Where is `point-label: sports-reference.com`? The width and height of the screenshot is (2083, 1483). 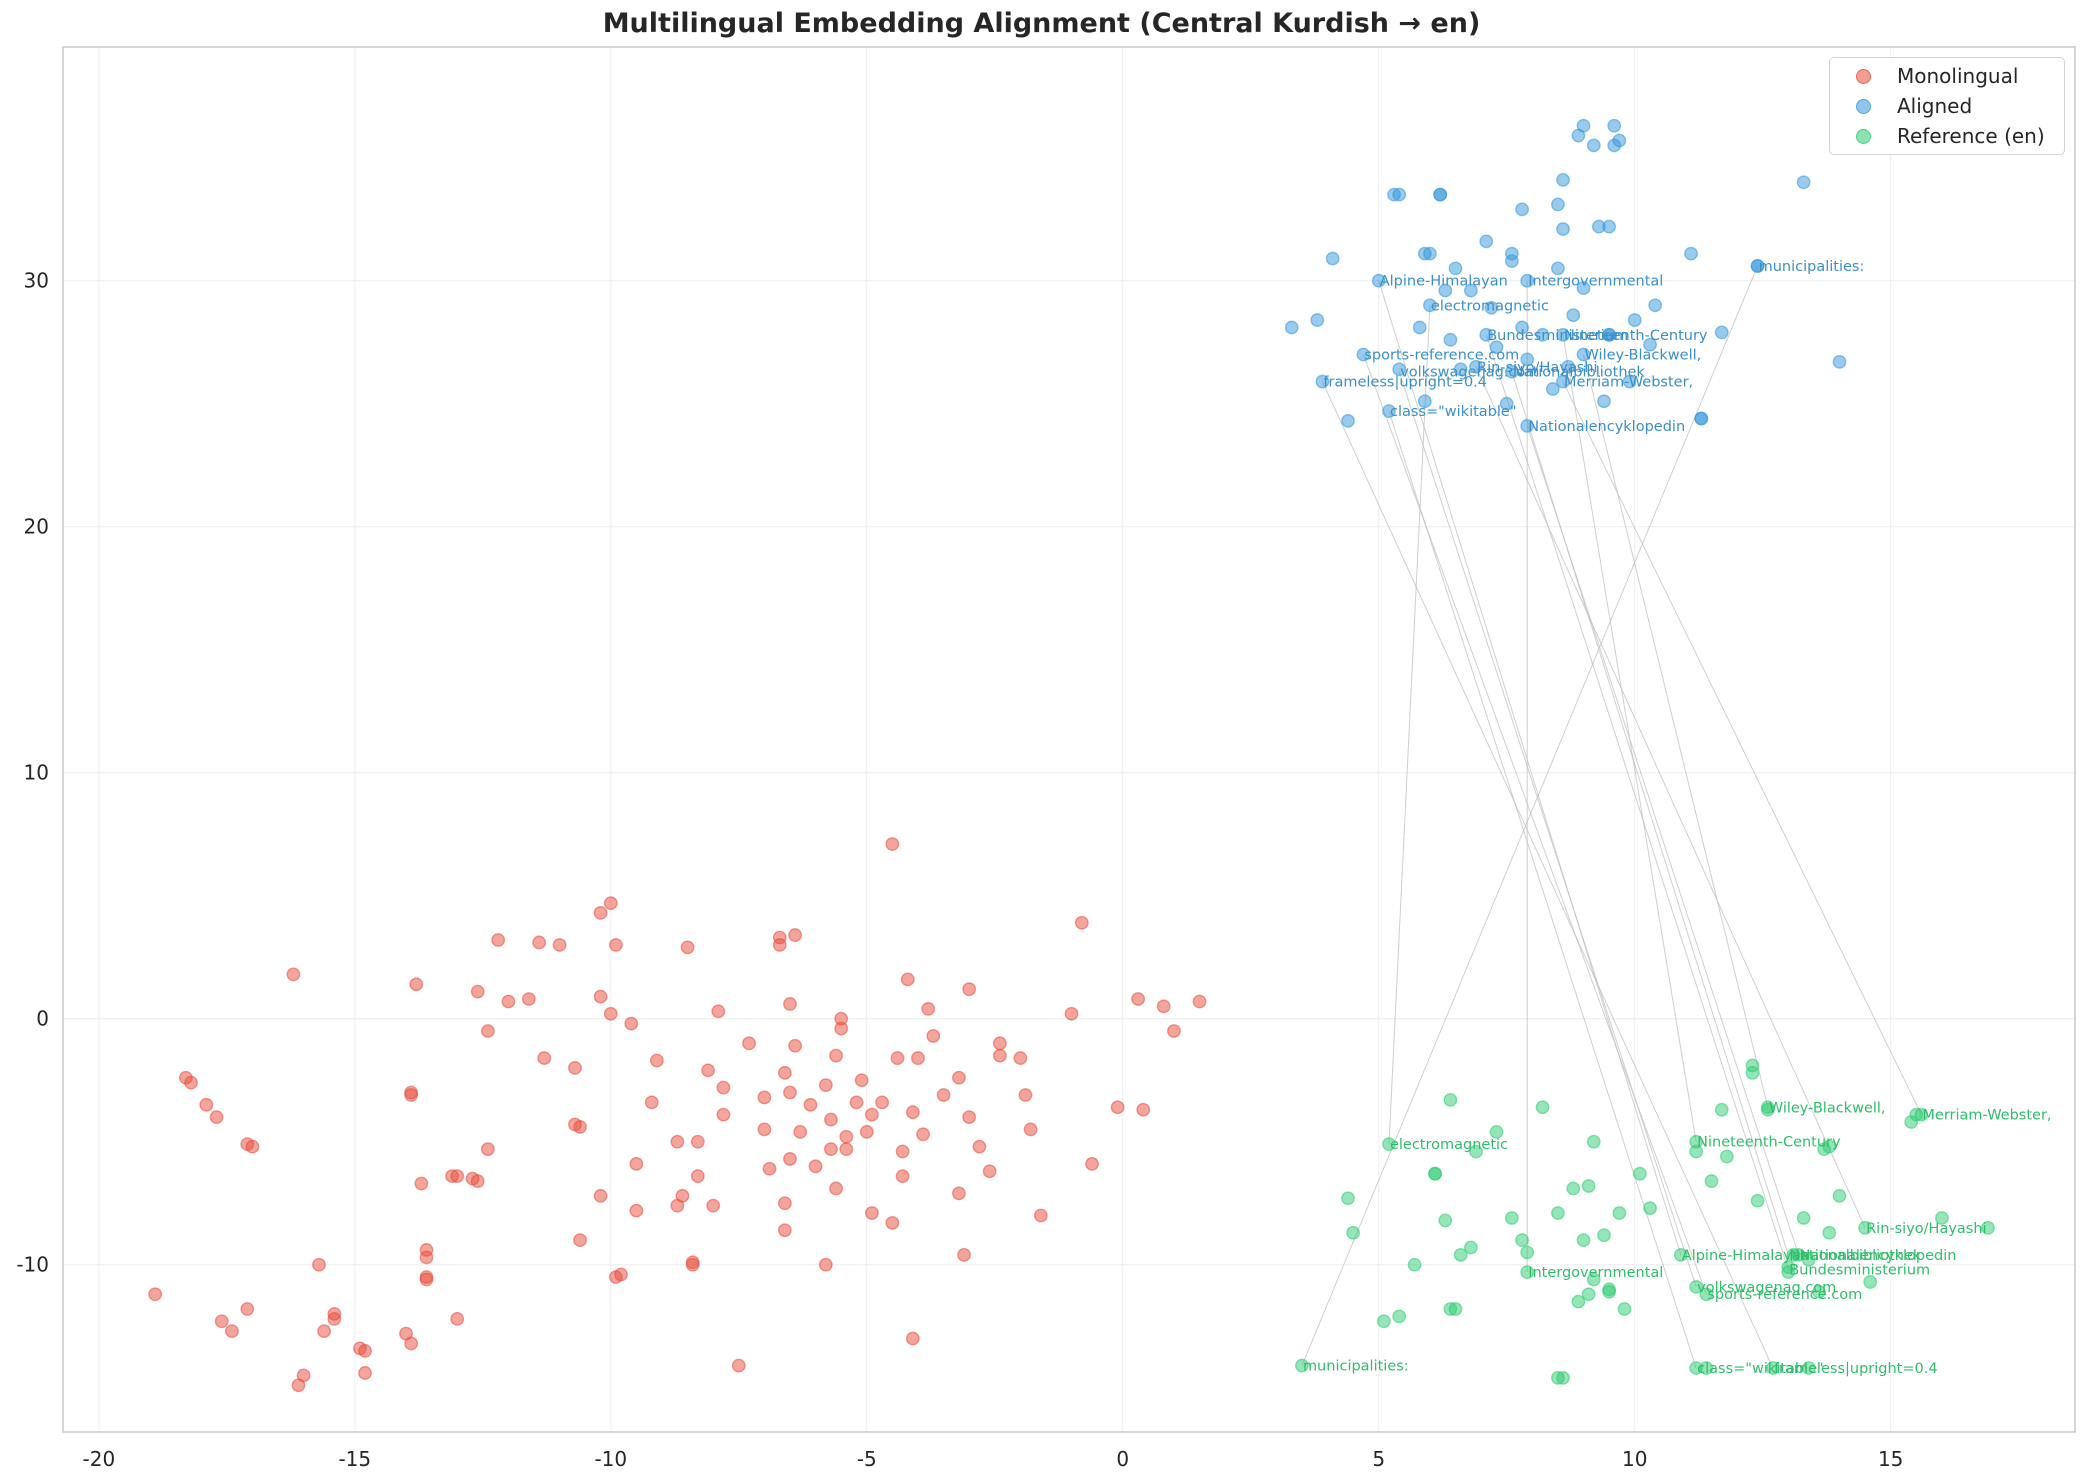
point-label: sports-reference.com is located at coordinates (1441, 356).